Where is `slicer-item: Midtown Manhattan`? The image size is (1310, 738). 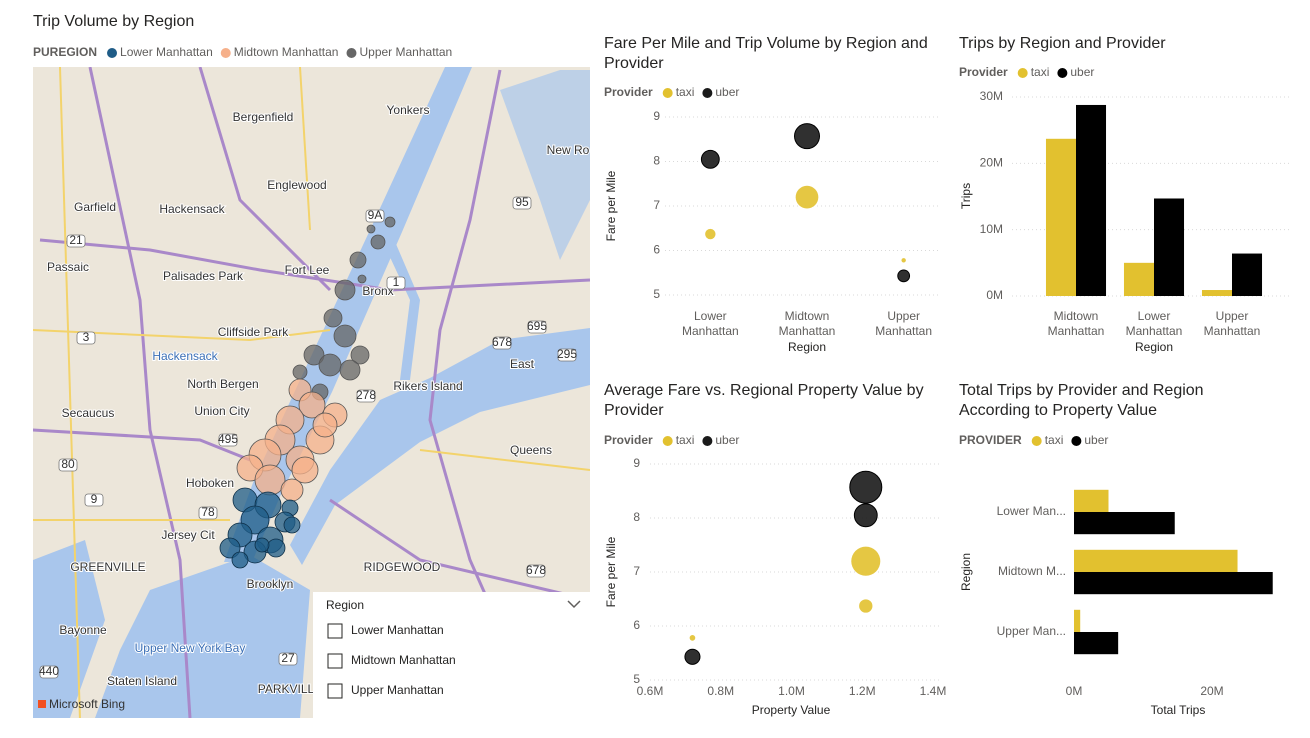 slicer-item: Midtown Manhattan is located at coordinates (403, 660).